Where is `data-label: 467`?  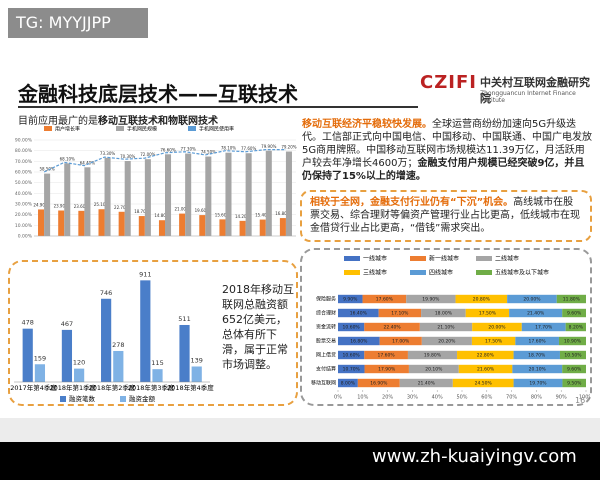
data-label: 467 is located at coordinates (67, 324).